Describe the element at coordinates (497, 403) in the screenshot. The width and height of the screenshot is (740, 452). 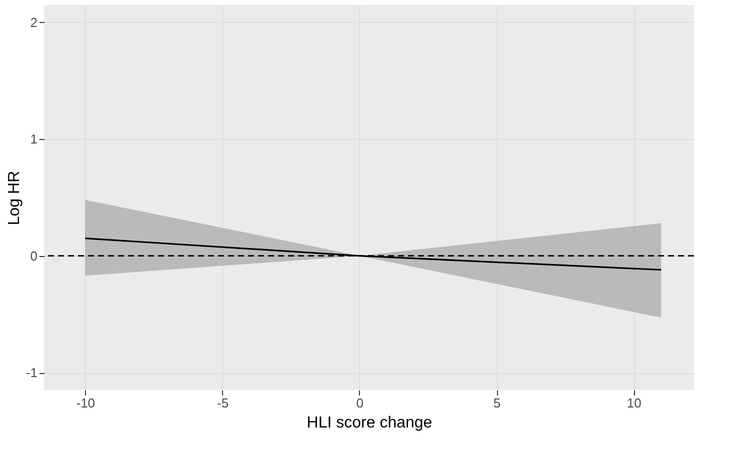
I see `x-tick-label: 5` at that location.